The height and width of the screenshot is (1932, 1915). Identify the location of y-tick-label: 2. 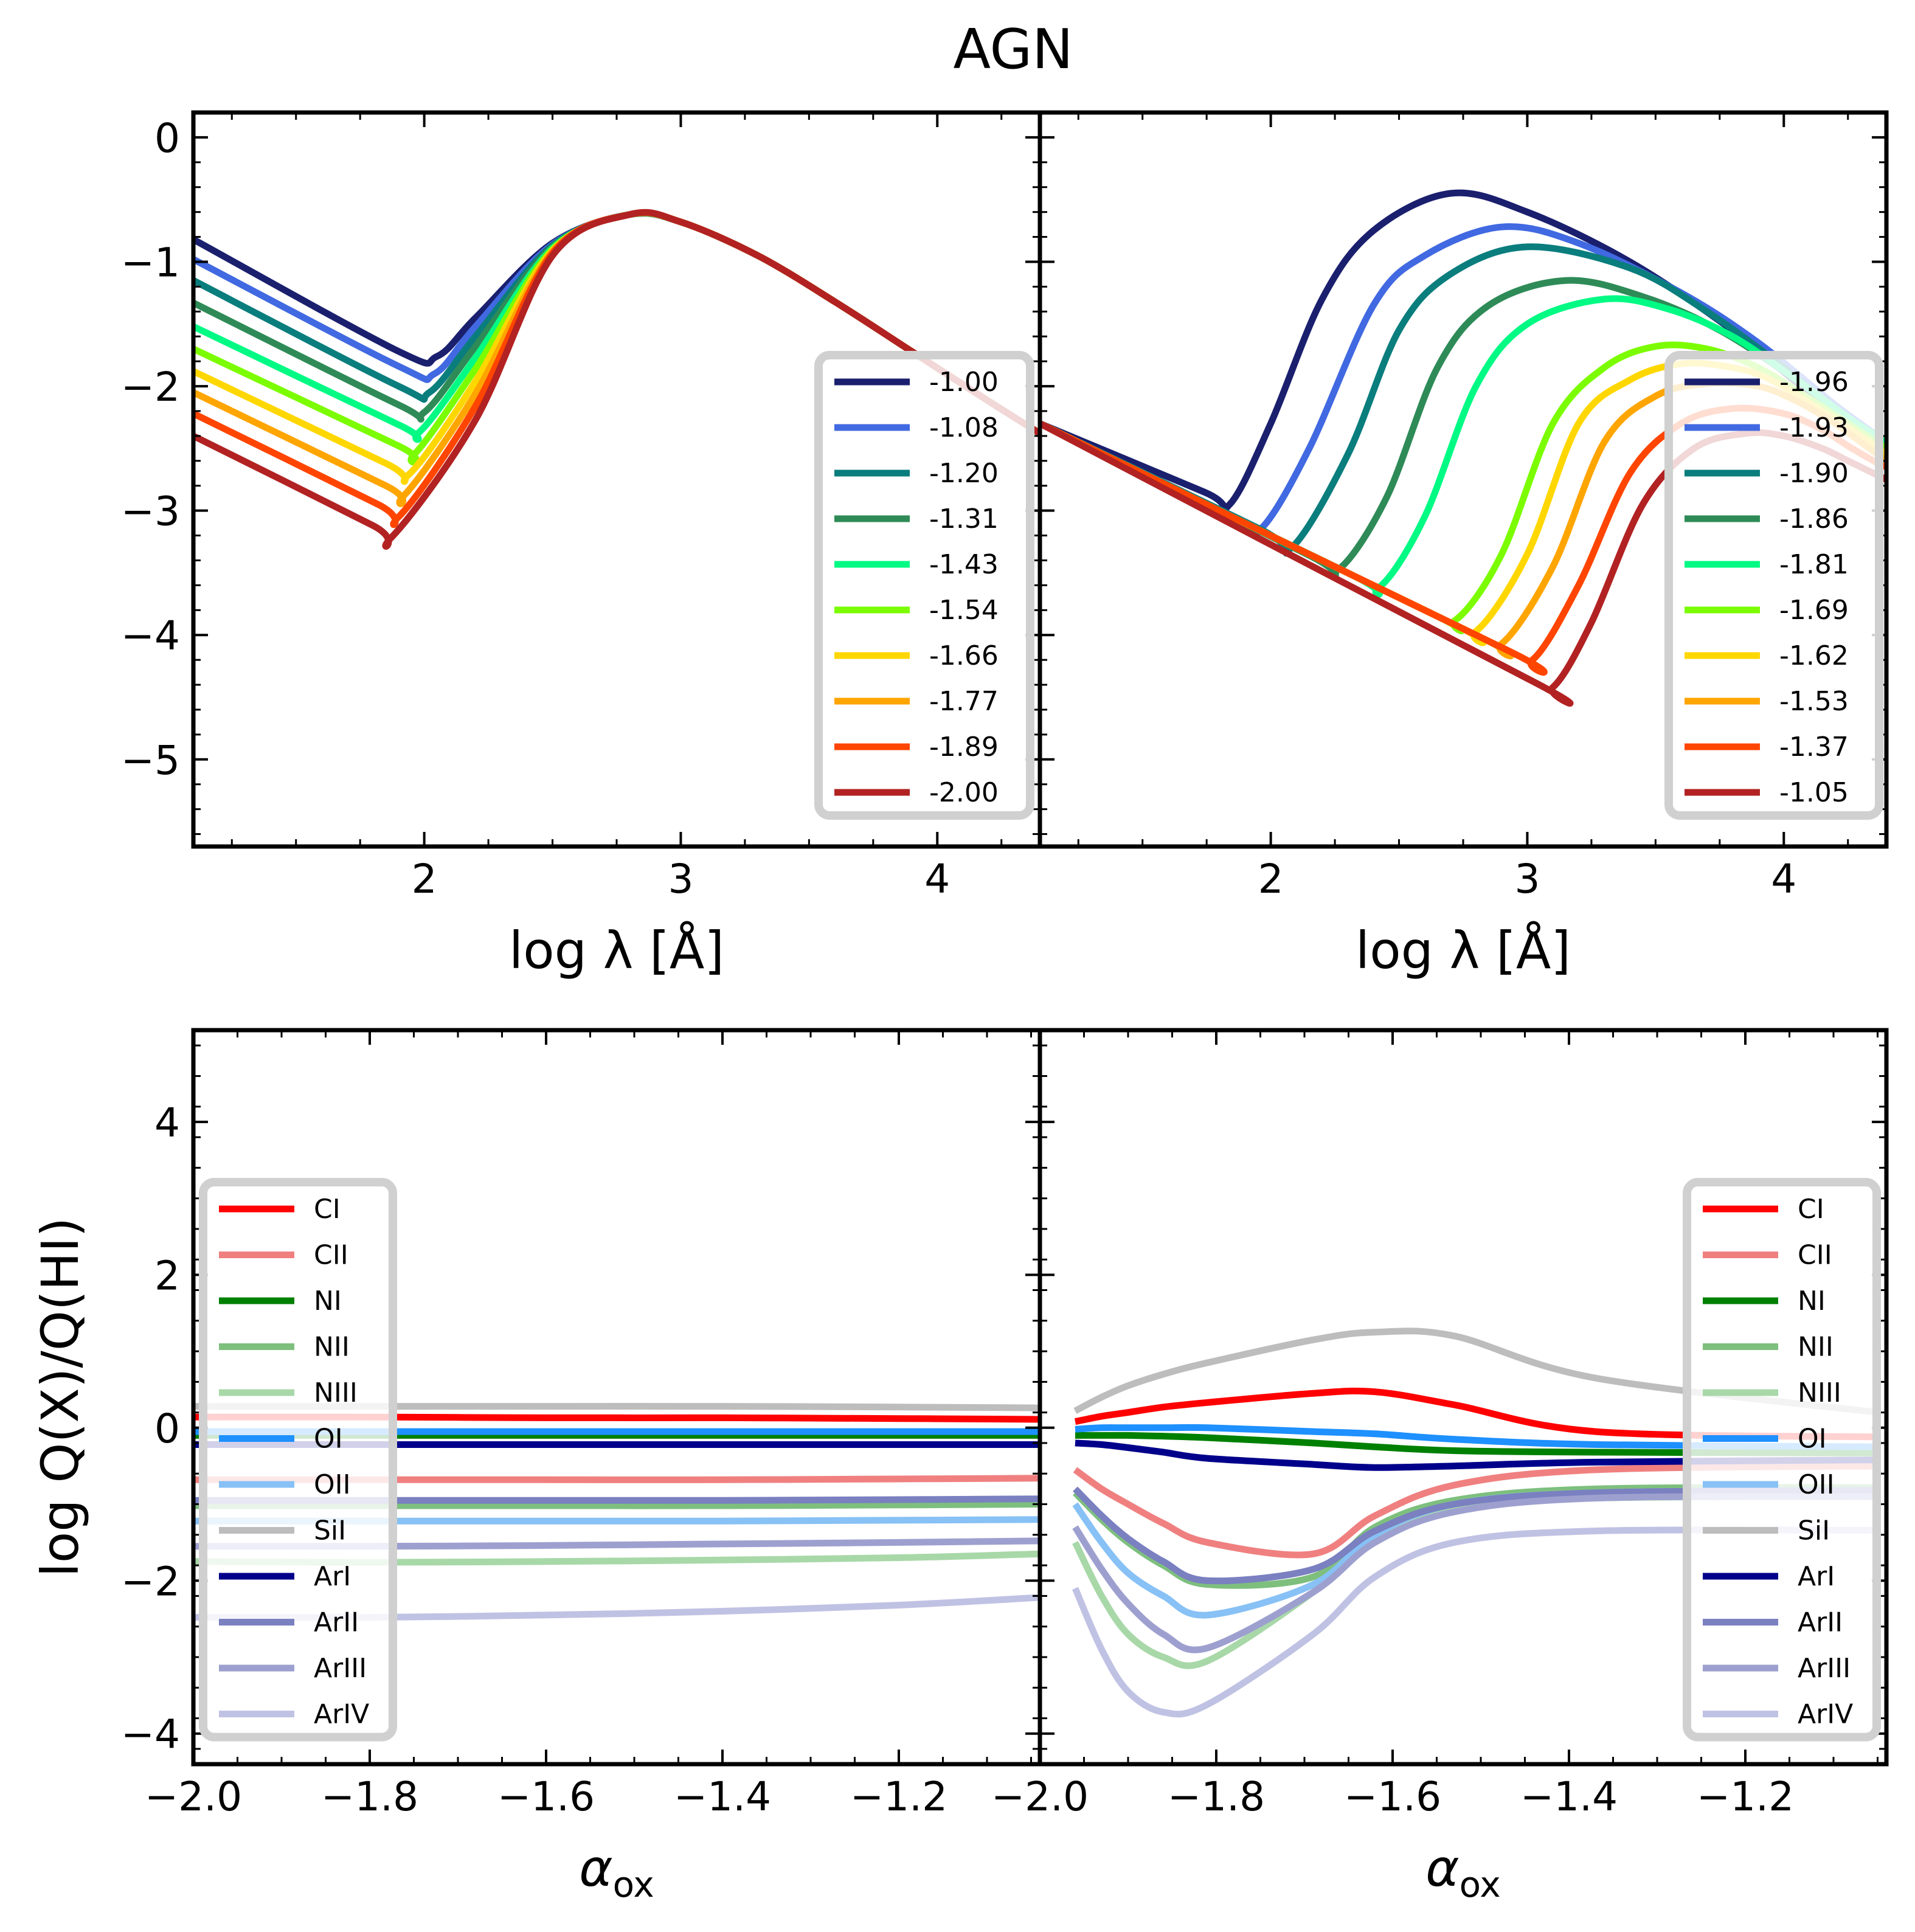
(167, 1275).